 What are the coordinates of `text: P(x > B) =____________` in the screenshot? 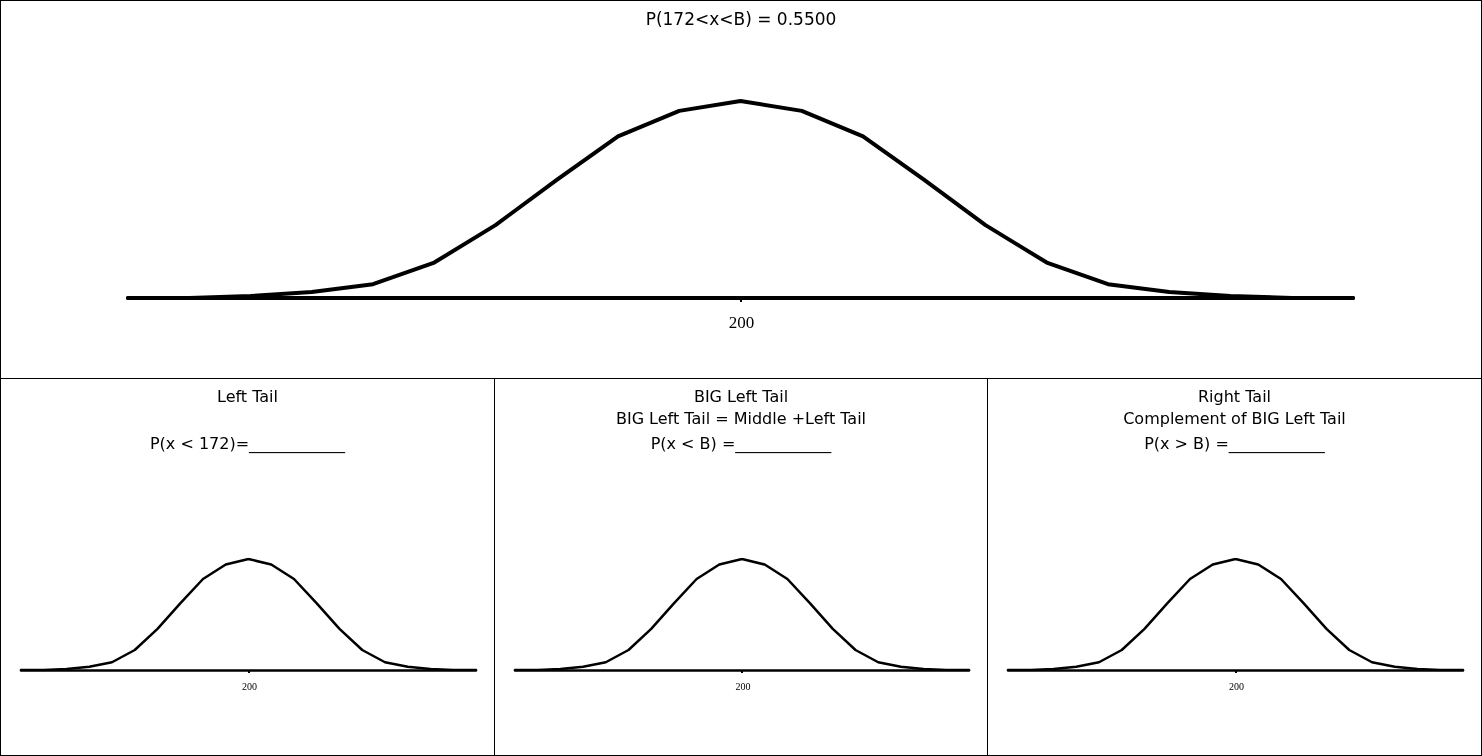 It's located at (1235, 443).